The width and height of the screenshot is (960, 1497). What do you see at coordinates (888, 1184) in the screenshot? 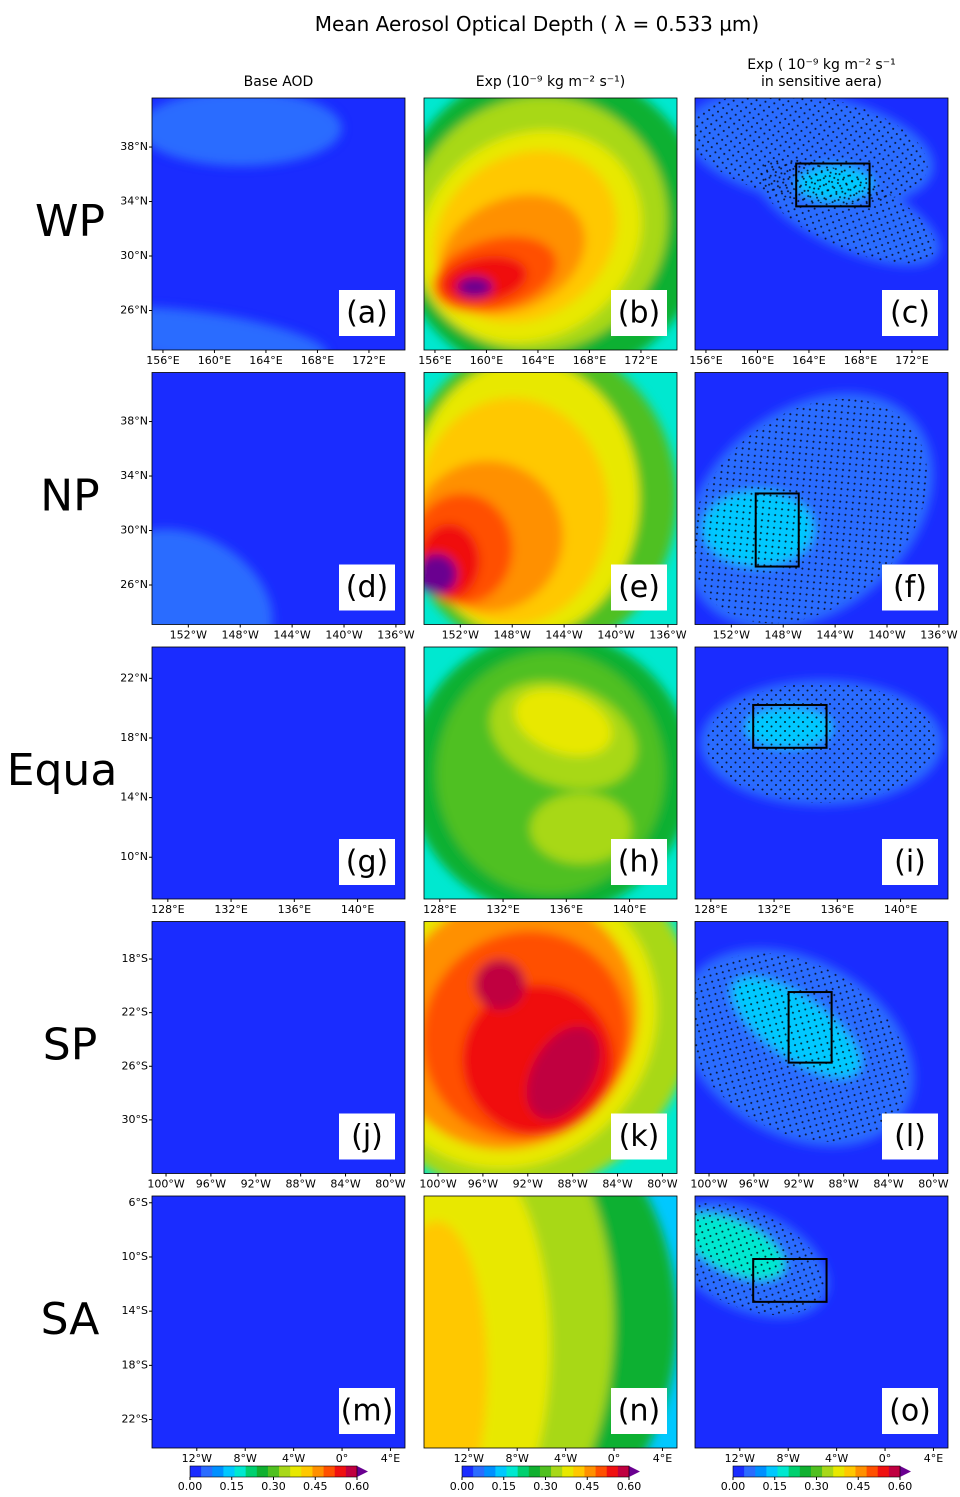
I see `x-tick-label: 84°W` at bounding box center [888, 1184].